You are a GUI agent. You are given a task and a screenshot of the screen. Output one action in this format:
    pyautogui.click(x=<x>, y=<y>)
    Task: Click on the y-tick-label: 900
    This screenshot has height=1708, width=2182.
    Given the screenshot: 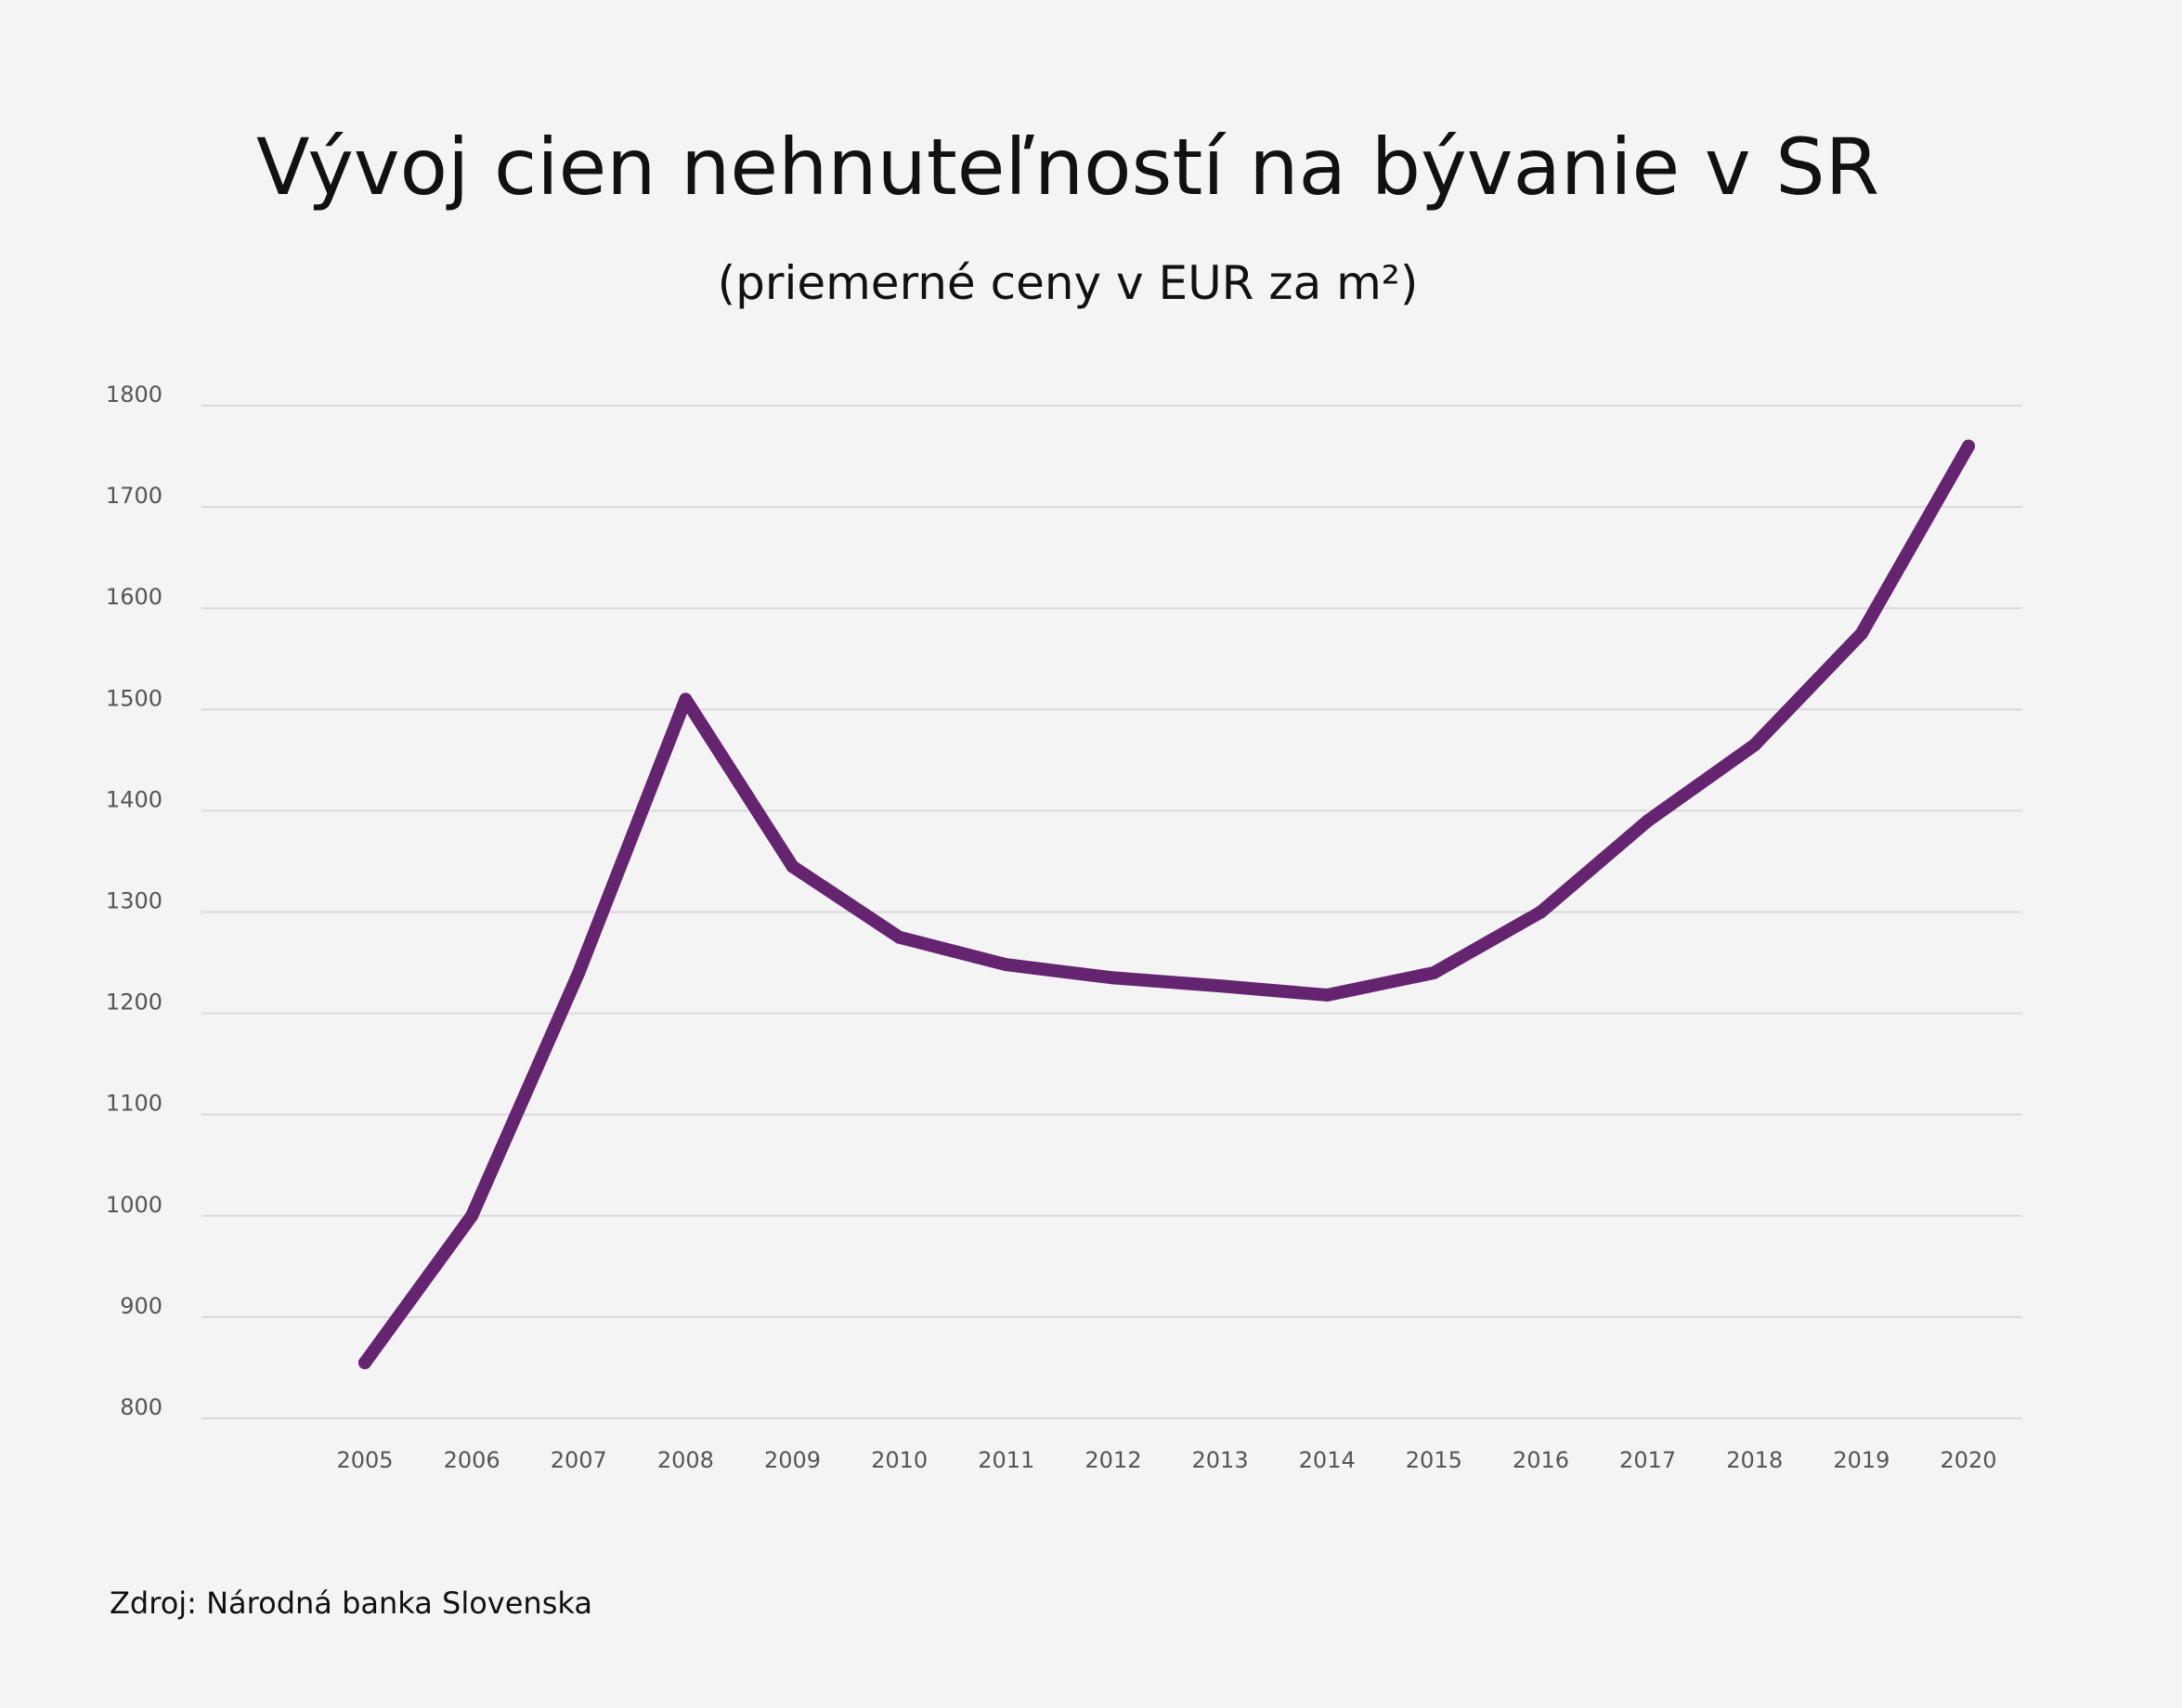 What is the action you would take?
    pyautogui.click(x=141, y=1306)
    